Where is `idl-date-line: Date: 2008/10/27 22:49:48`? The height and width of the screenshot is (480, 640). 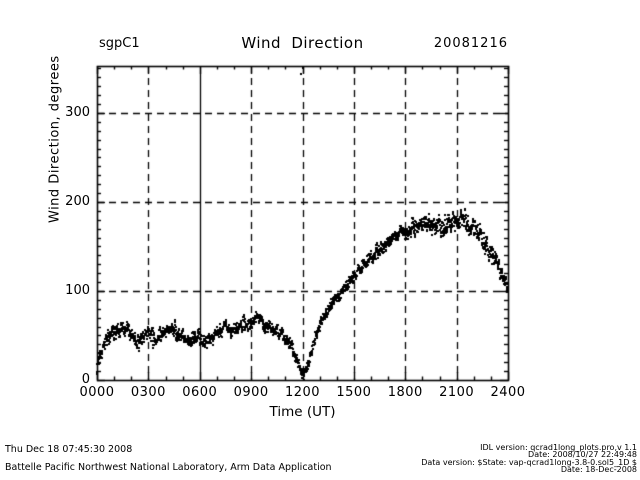 idl-date-line: Date: 2008/10/27 22:49:48 is located at coordinates (582, 455).